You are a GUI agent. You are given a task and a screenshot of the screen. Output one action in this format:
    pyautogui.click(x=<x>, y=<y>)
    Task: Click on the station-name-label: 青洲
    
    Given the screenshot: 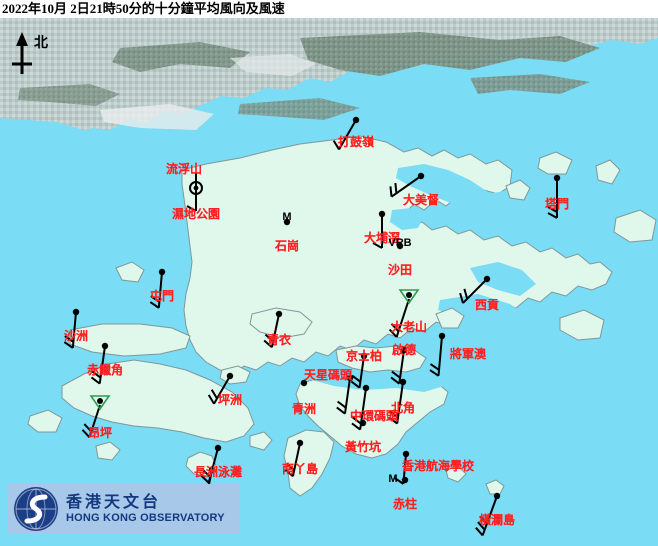 What is the action you would take?
    pyautogui.click(x=304, y=409)
    